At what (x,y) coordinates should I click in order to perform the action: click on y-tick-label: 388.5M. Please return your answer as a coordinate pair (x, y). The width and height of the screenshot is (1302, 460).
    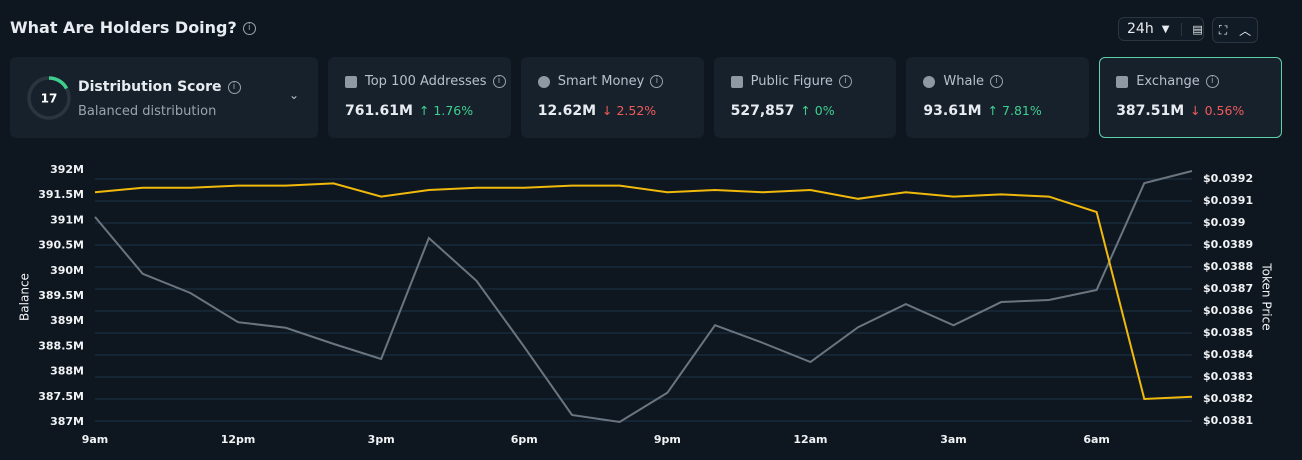
    Looking at the image, I should click on (61, 345).